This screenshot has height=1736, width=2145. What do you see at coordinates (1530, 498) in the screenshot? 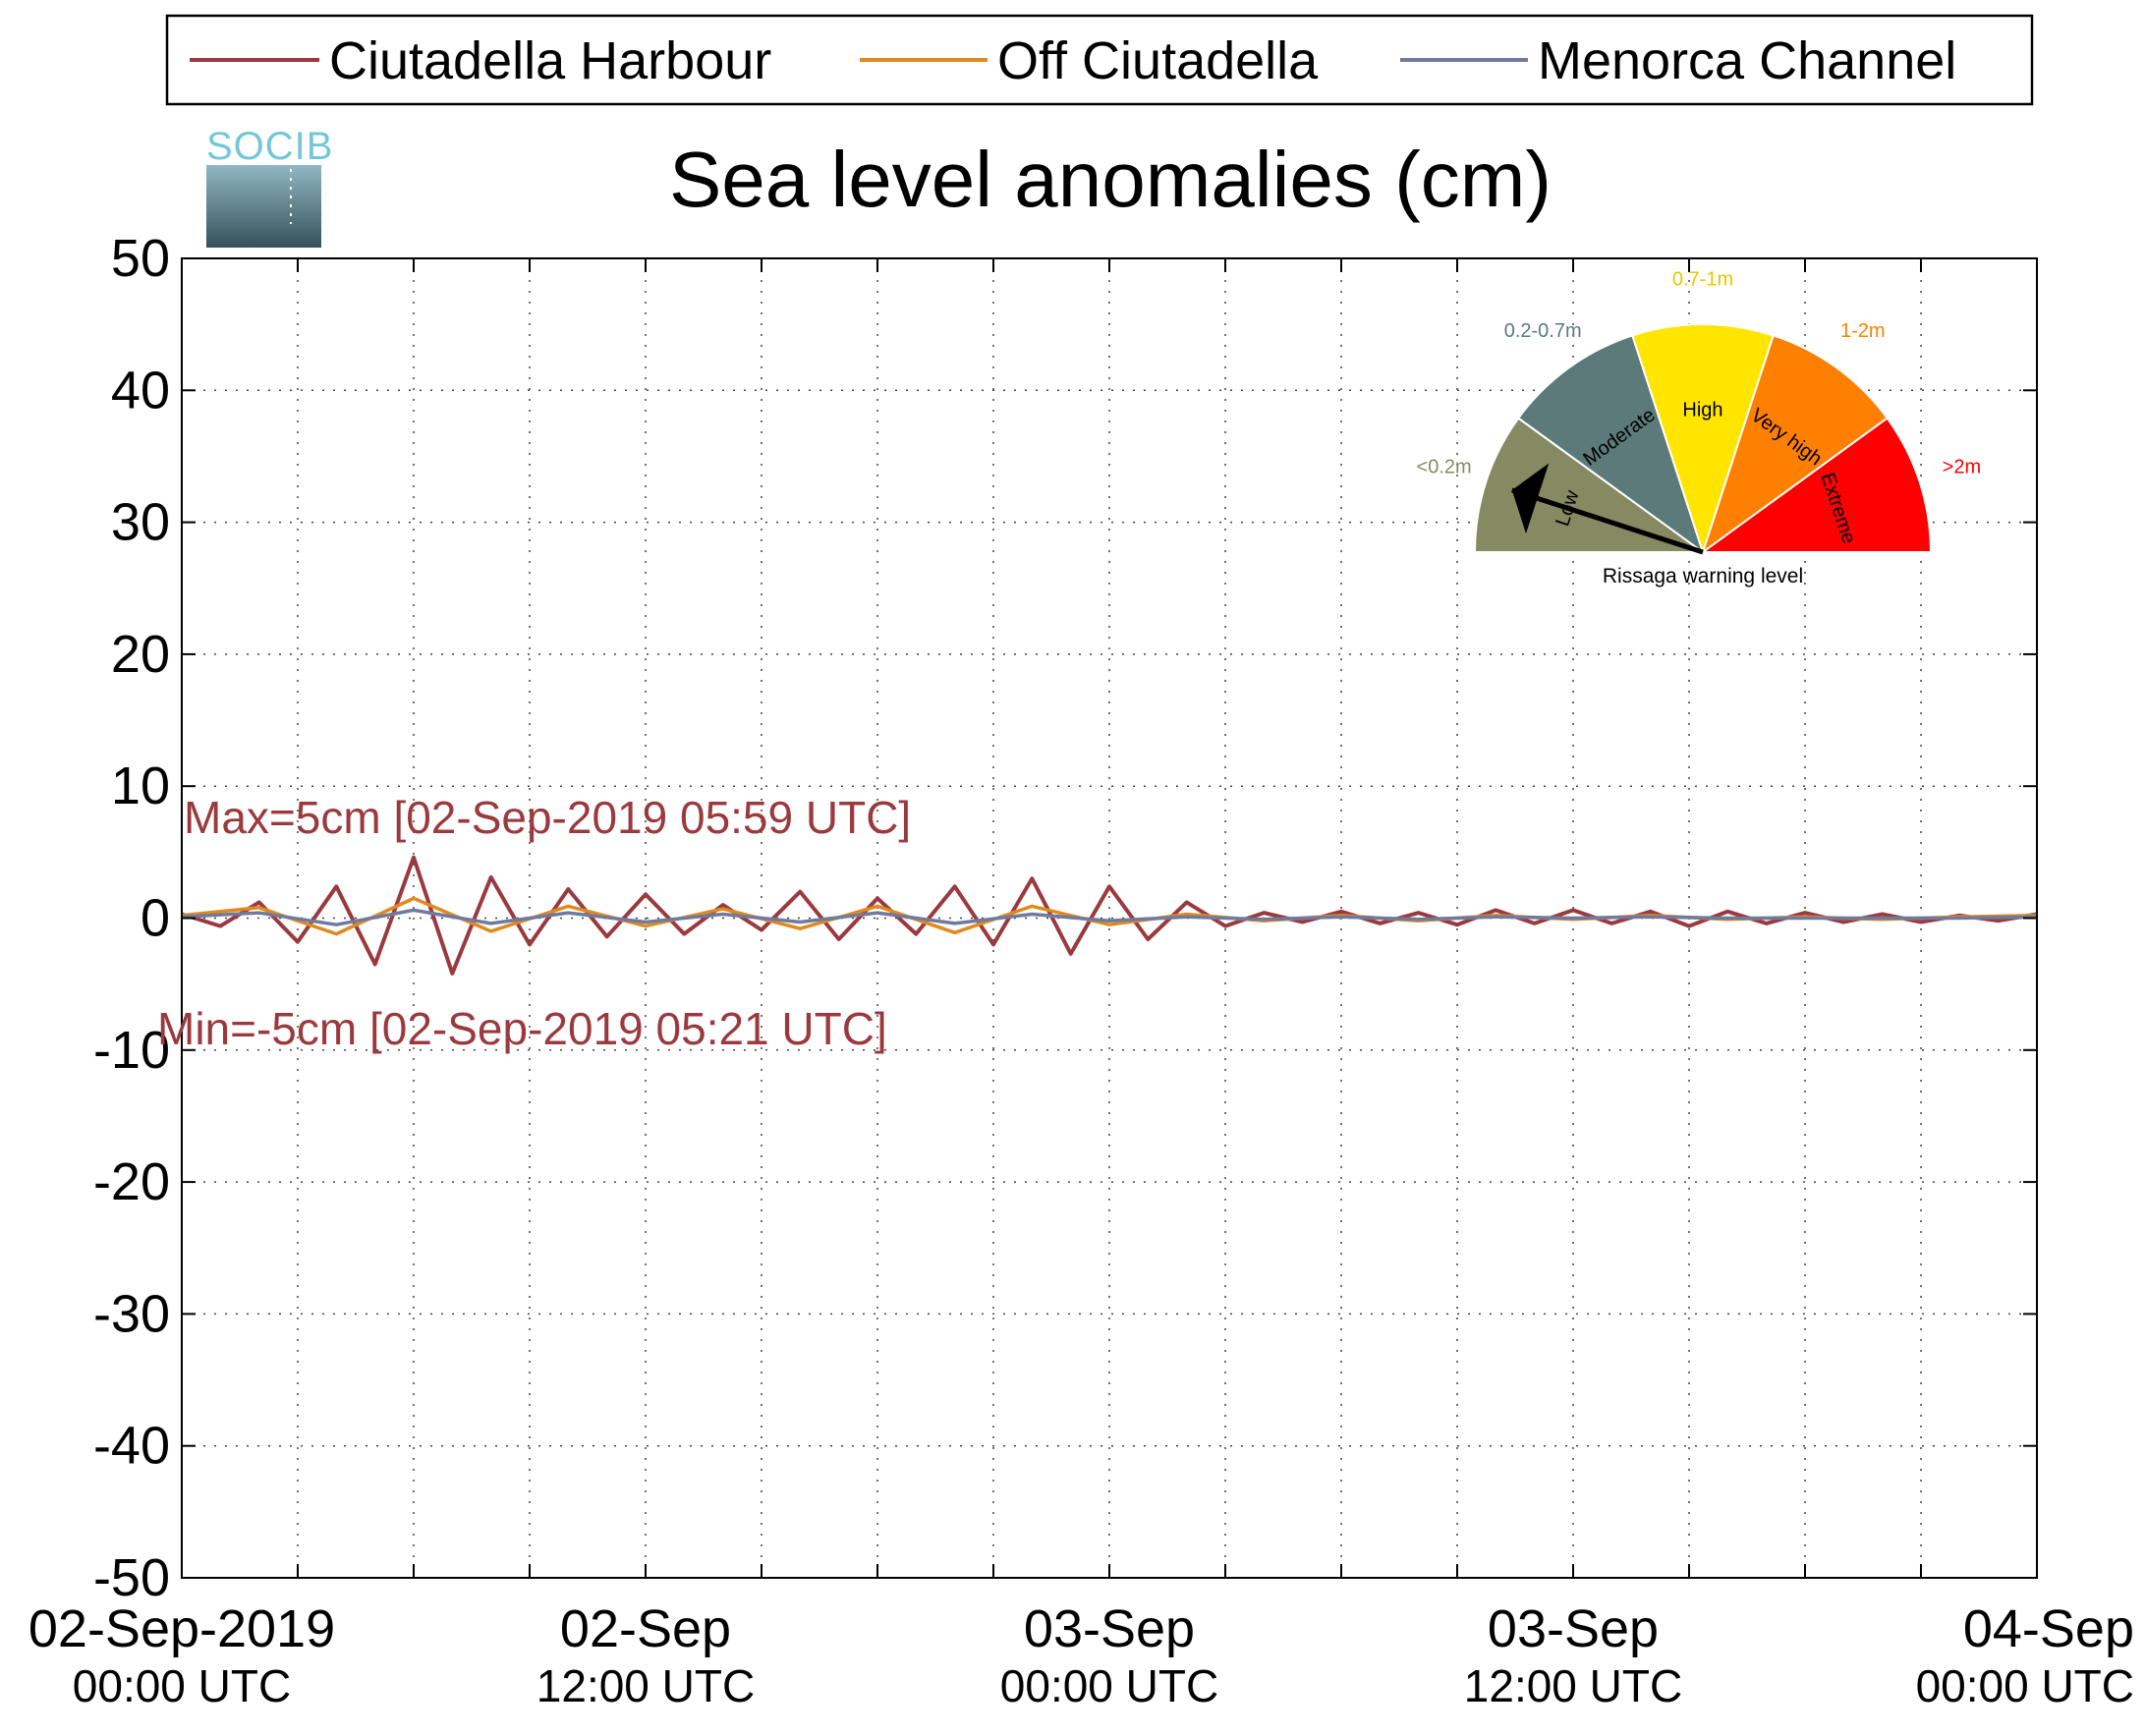
I see `gauge-needle-head` at bounding box center [1530, 498].